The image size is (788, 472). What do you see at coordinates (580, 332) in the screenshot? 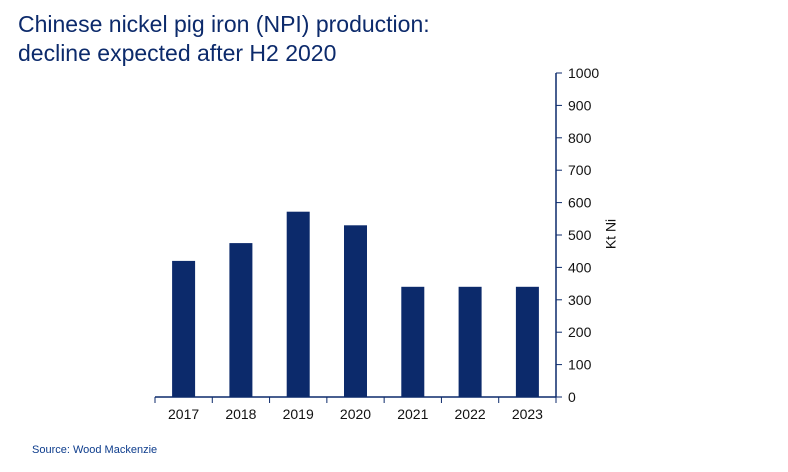
I see `y-tick-label: 200` at bounding box center [580, 332].